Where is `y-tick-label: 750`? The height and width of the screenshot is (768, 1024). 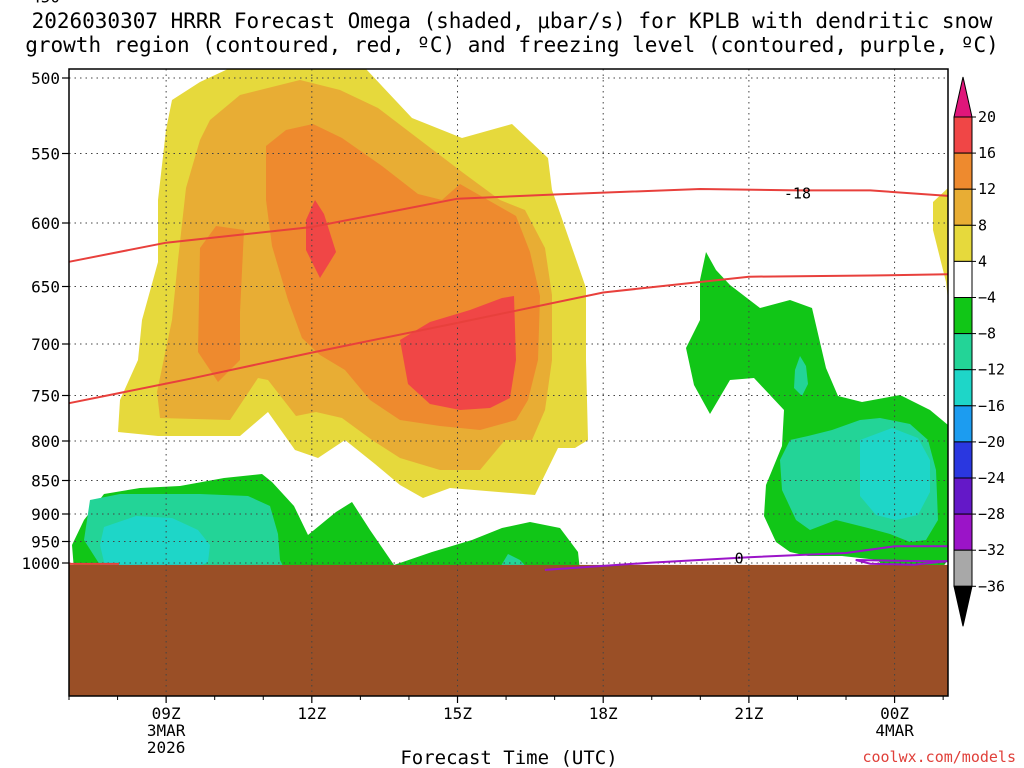
y-tick-label: 750 is located at coordinates (45, 396).